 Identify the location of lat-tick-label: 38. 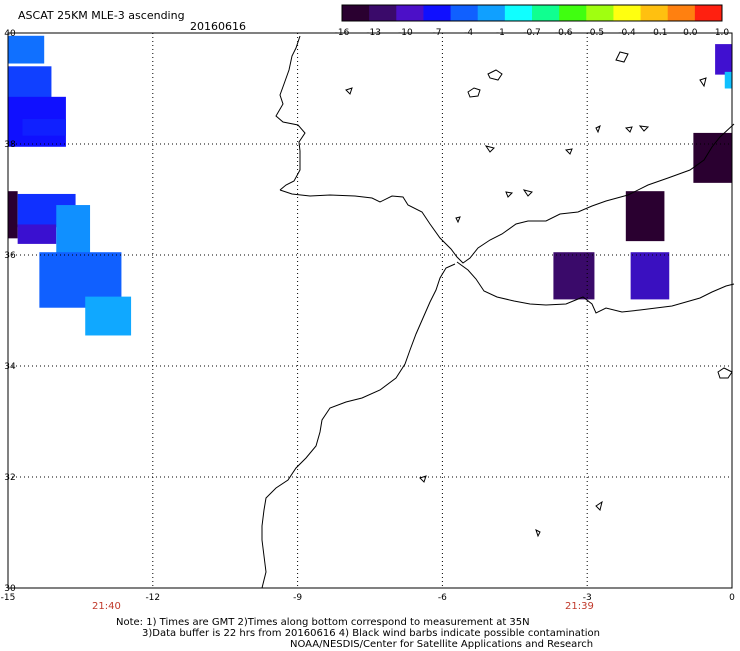
(10, 145).